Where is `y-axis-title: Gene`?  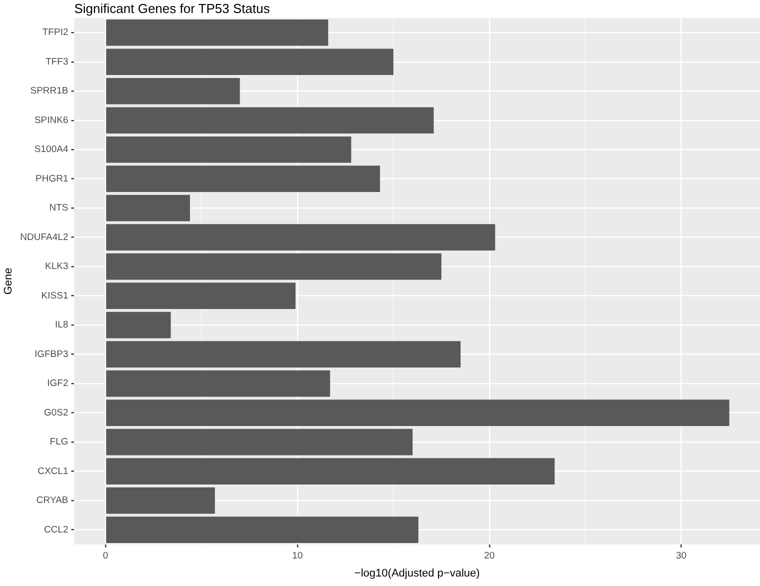 y-axis-title: Gene is located at coordinates (8, 281).